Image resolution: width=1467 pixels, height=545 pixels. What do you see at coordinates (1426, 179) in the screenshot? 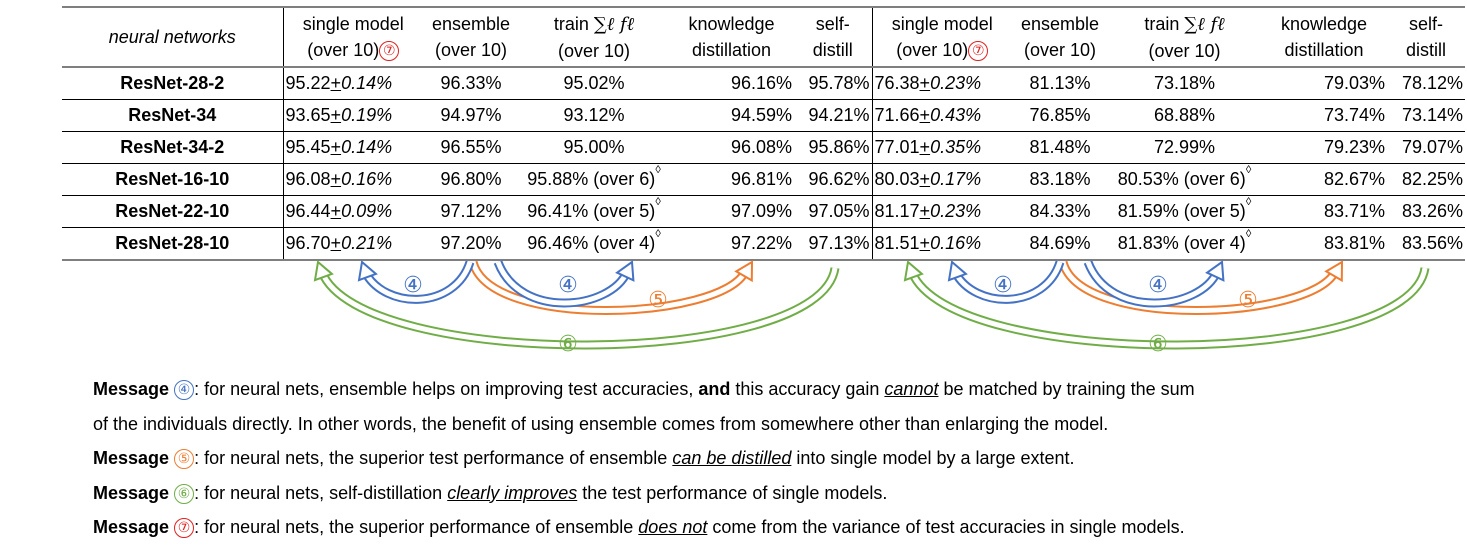
I see `cell-self-distill: 82.25%` at bounding box center [1426, 179].